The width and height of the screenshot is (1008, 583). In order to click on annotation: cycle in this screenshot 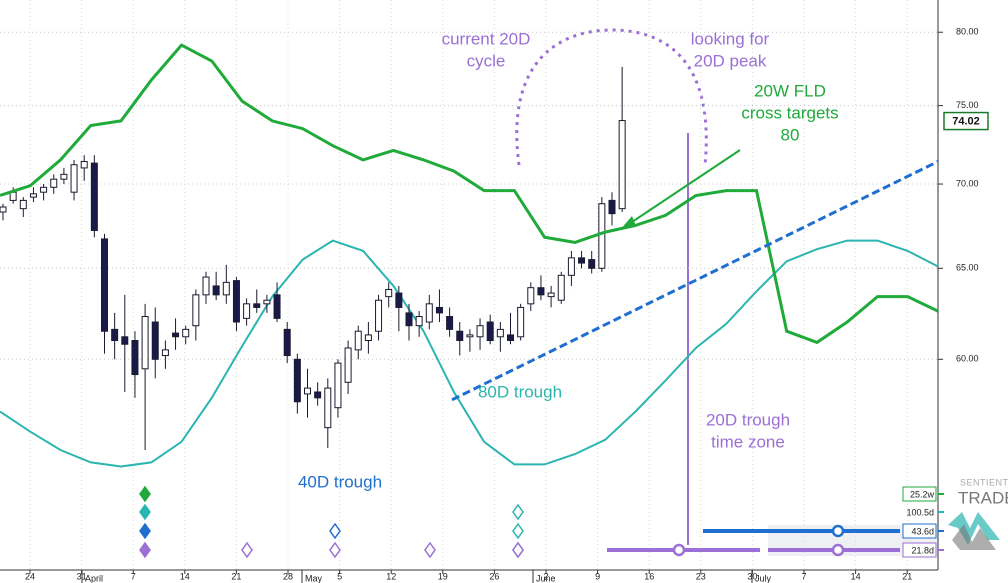, I will do `click(486, 60)`.